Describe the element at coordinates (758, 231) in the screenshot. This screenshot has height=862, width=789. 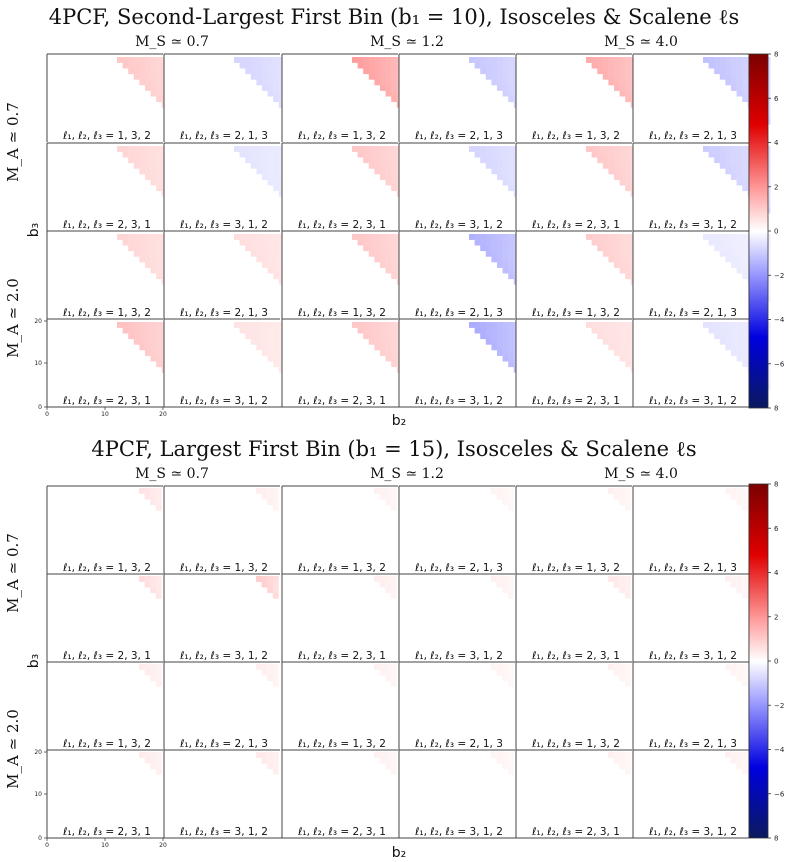
I see `colorbar` at that location.